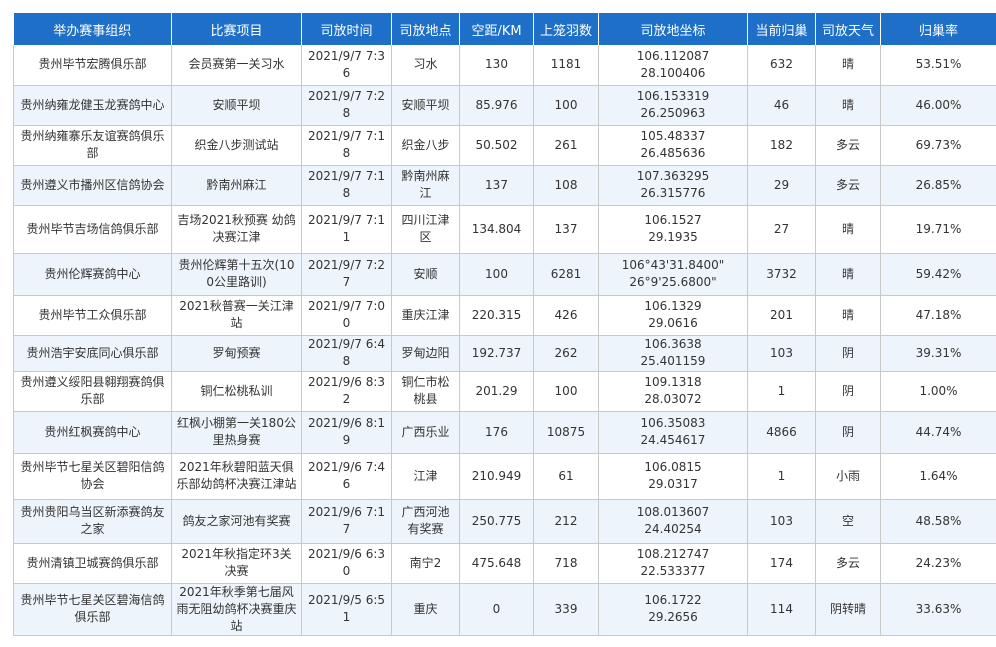  I want to click on column-header-event: 比赛项目, so click(236, 29).